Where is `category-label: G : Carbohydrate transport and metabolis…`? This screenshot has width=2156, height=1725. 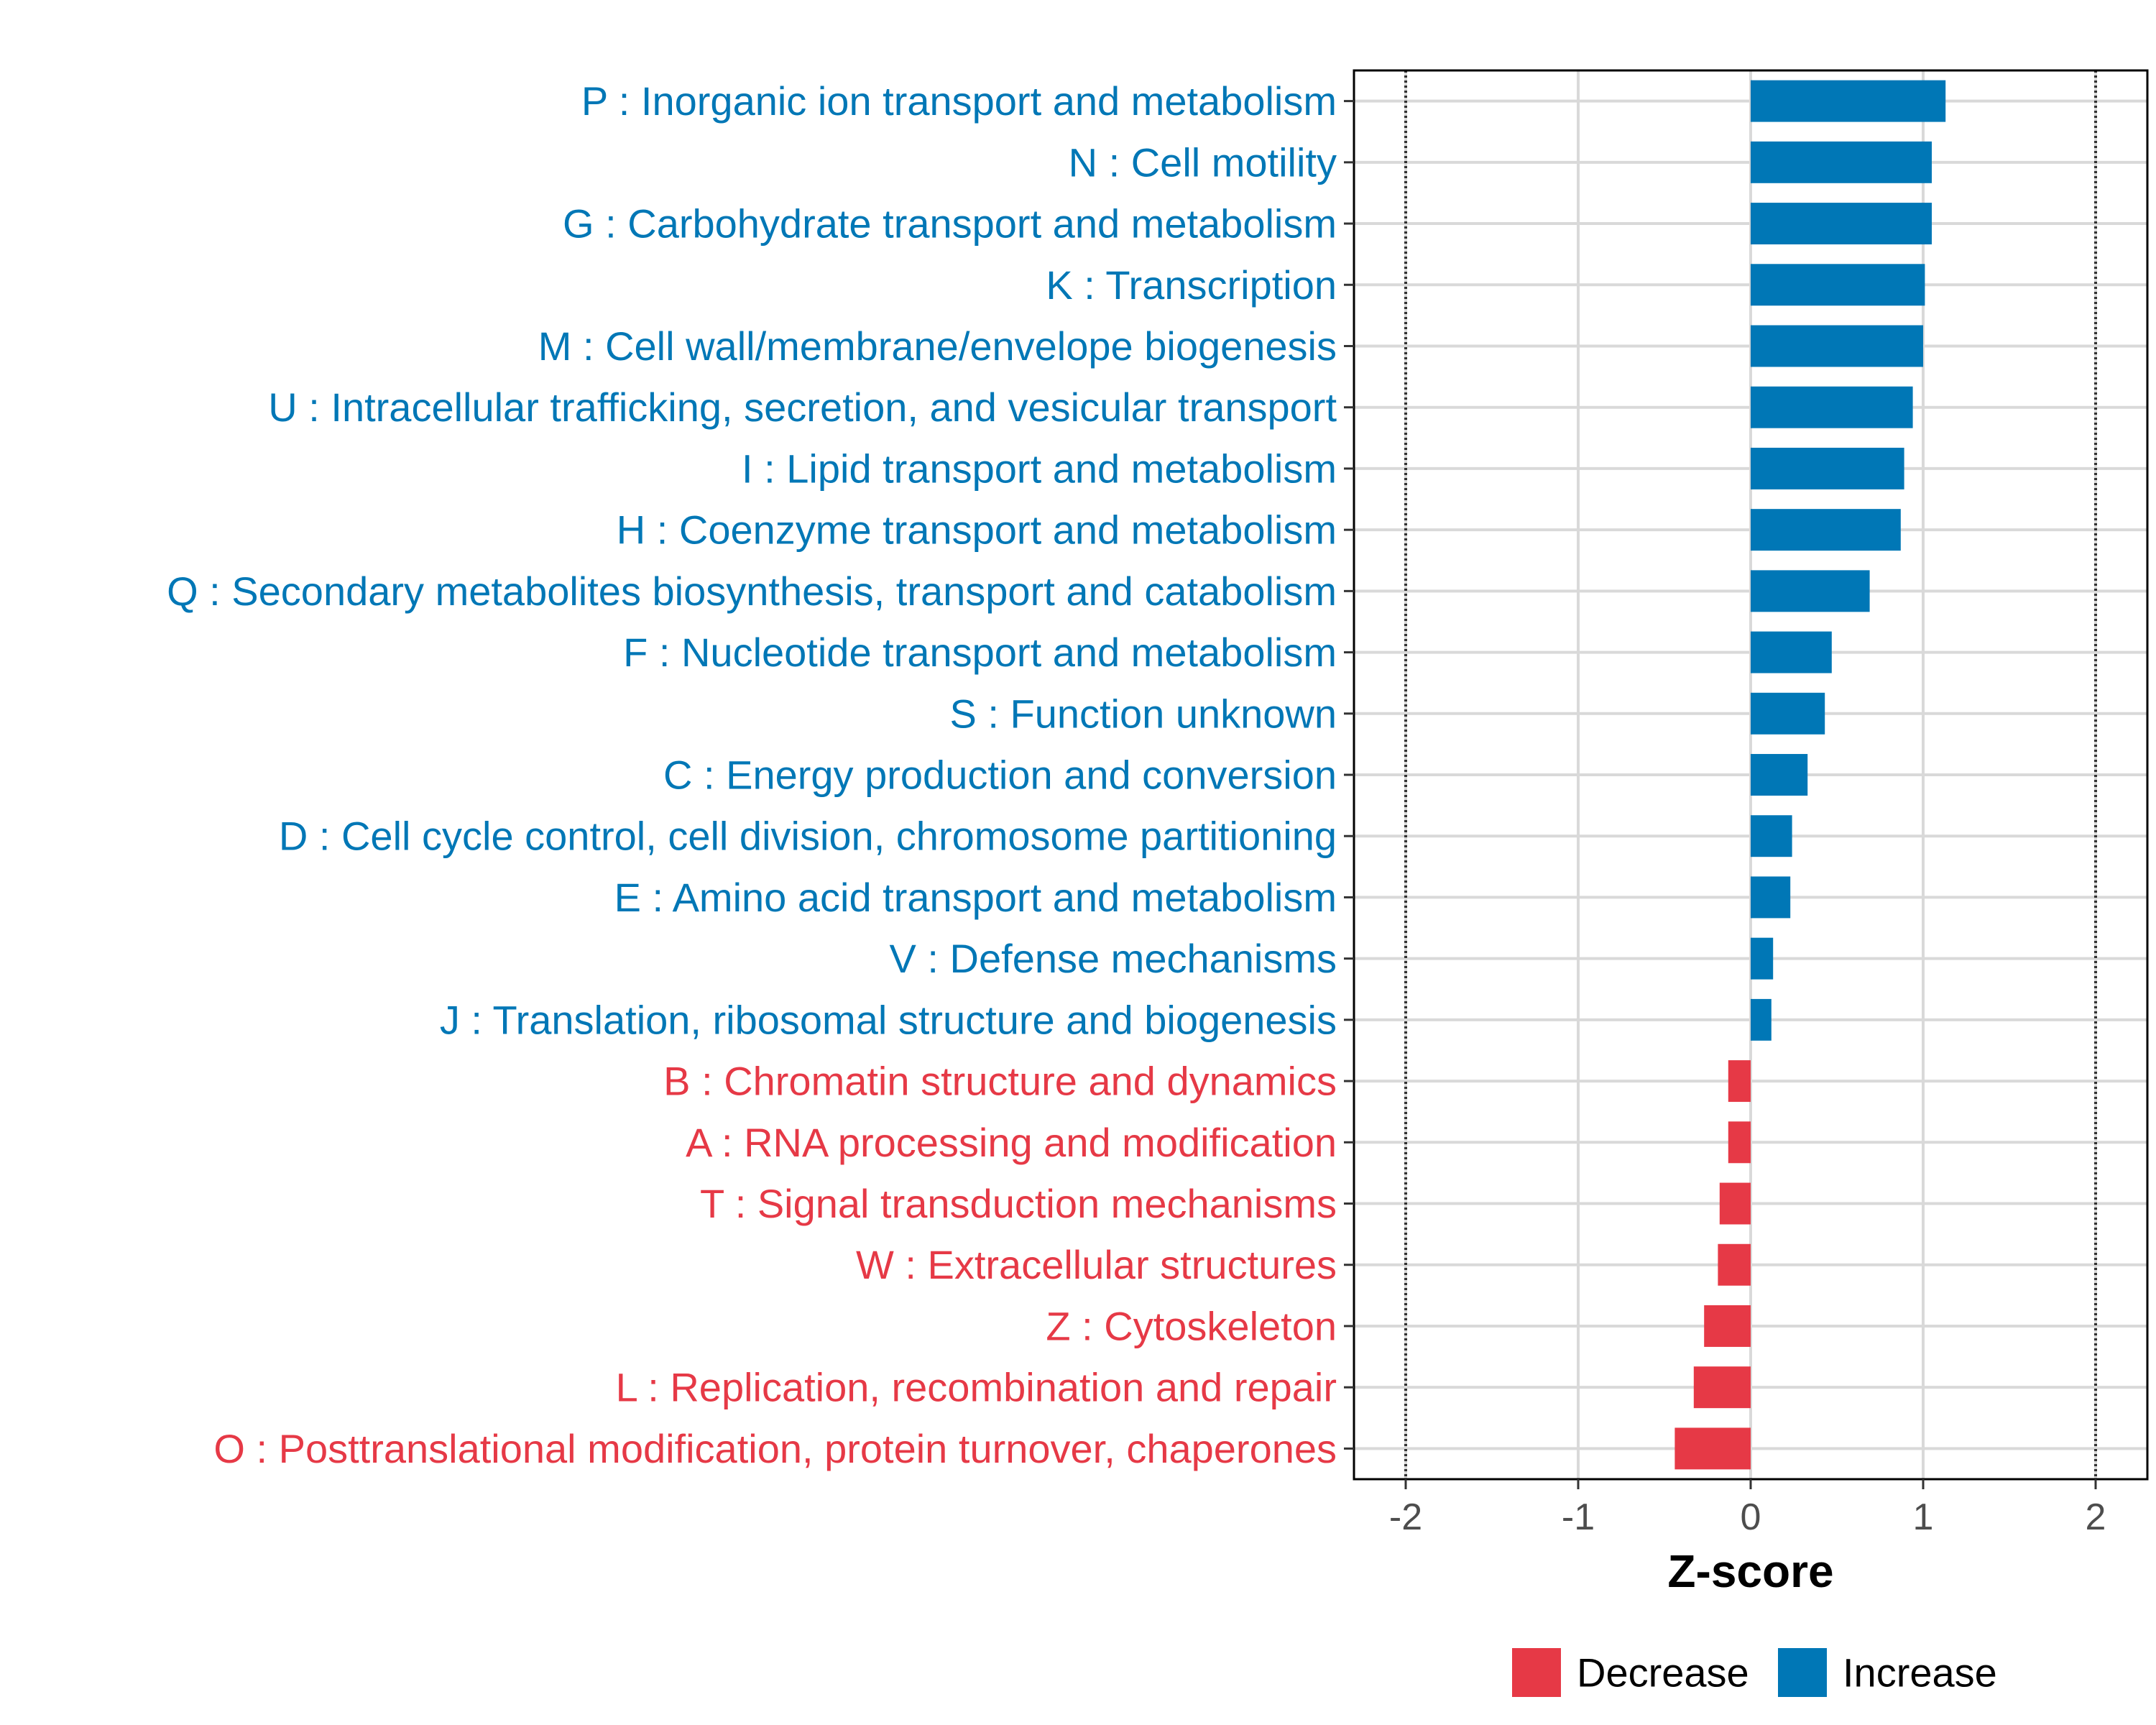 category-label: G : Carbohydrate transport and metabolis… is located at coordinates (950, 224).